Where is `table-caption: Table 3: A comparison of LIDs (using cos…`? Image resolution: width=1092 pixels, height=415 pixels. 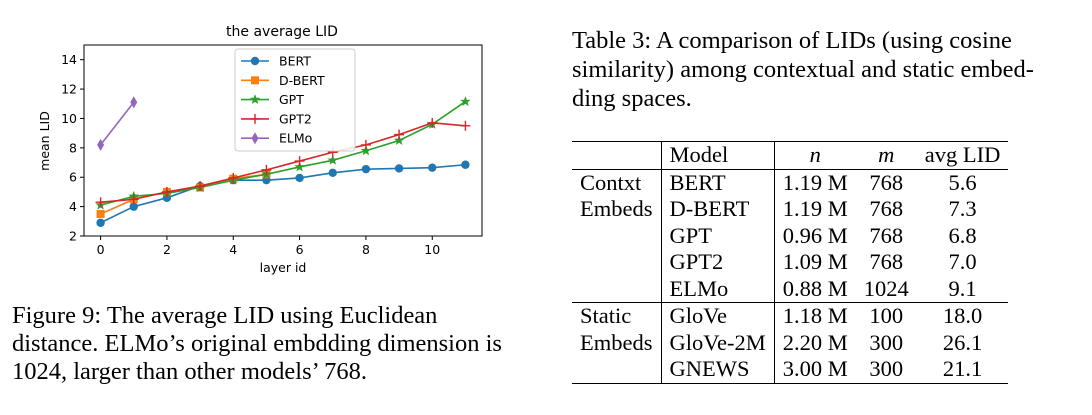
table-caption: Table 3: A comparison of LIDs (using cos… is located at coordinates (829, 69).